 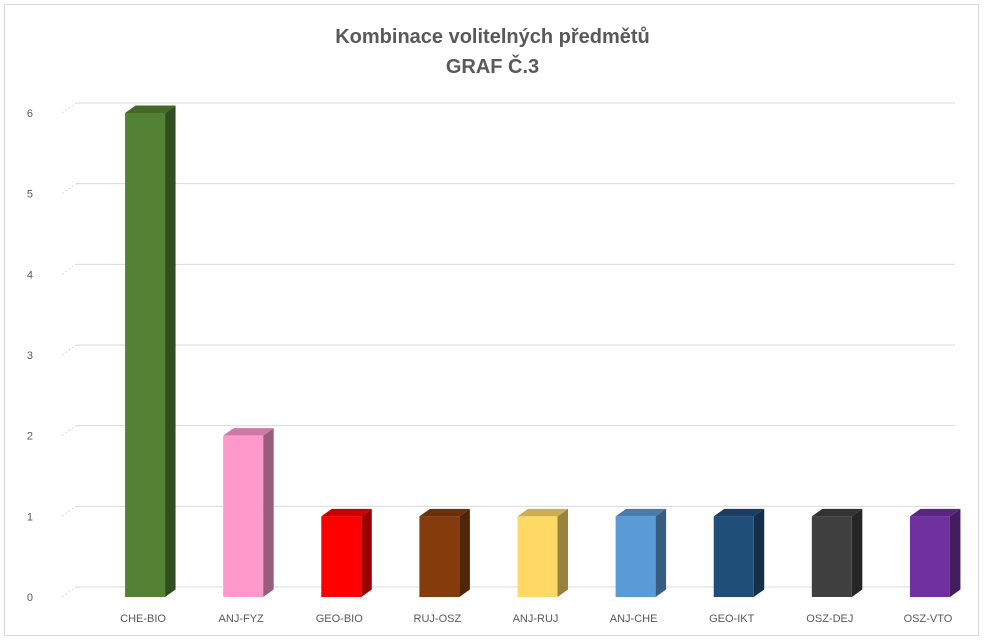 I want to click on chart-subtitle: GRAF Č.3, so click(x=492, y=67).